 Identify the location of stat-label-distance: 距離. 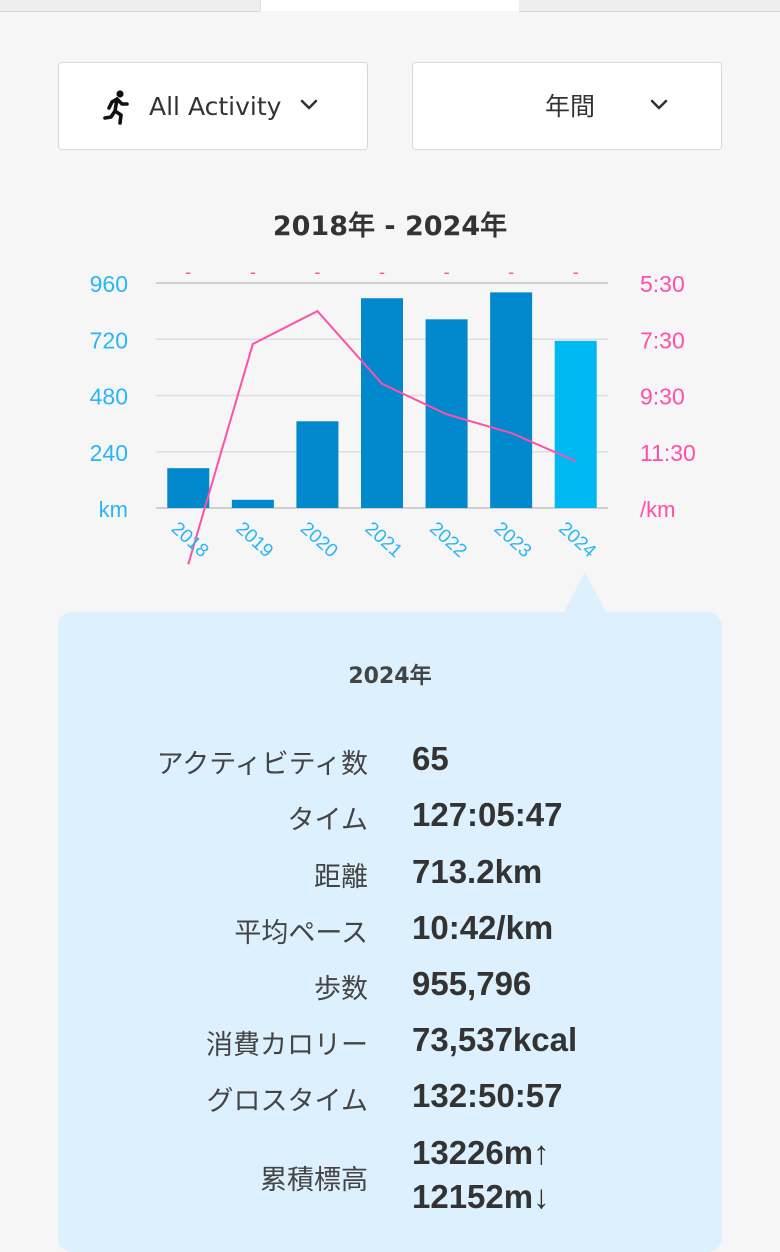
(341, 874).